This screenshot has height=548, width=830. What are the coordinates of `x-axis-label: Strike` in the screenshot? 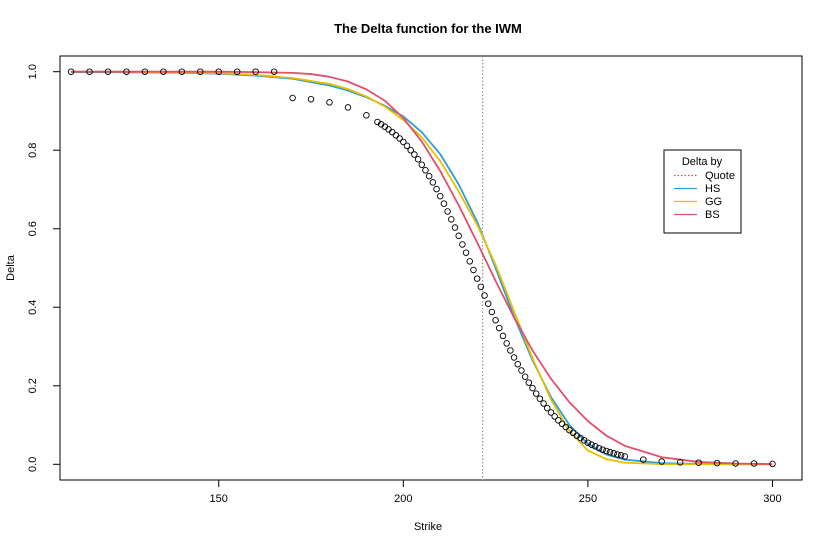 It's located at (428, 527).